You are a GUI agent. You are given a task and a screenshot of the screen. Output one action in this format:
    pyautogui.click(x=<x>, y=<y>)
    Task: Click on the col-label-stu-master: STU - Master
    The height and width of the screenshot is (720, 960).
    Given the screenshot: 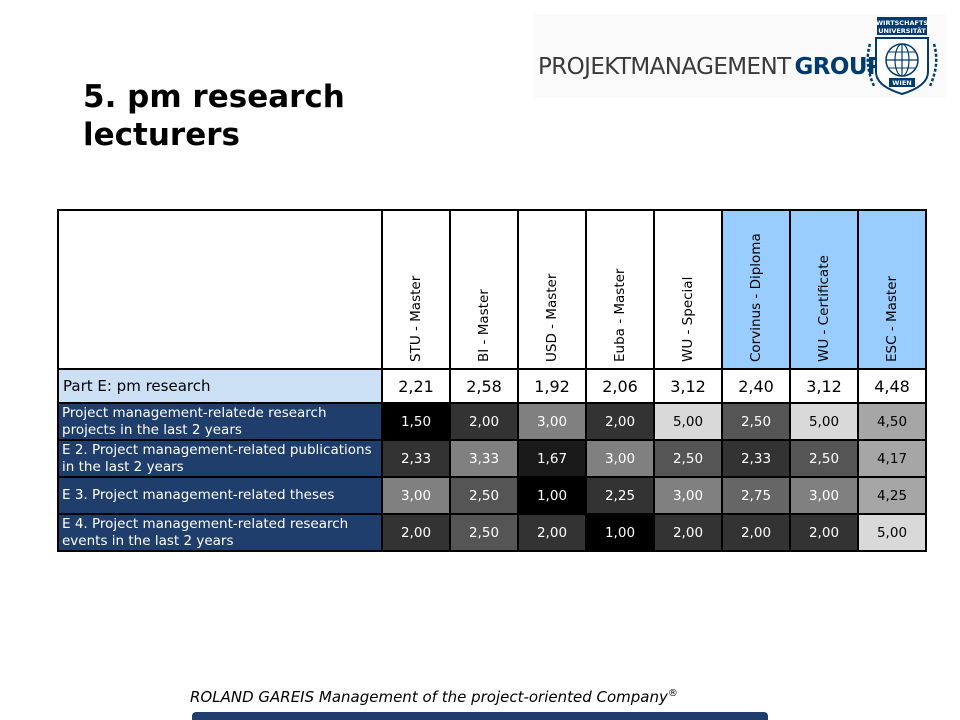 What is the action you would take?
    pyautogui.click(x=416, y=318)
    